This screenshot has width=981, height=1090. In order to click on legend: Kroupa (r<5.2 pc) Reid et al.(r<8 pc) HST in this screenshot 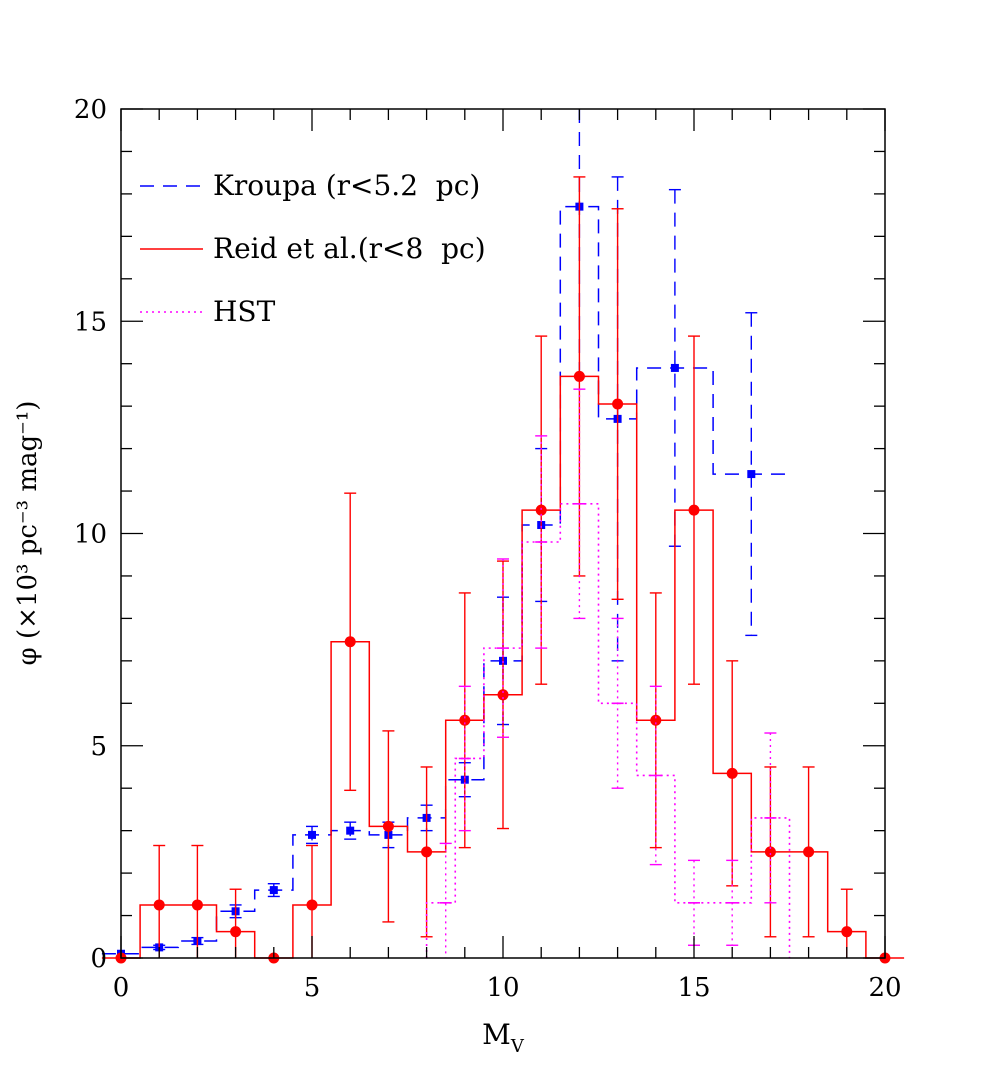, I will do `click(313, 248)`.